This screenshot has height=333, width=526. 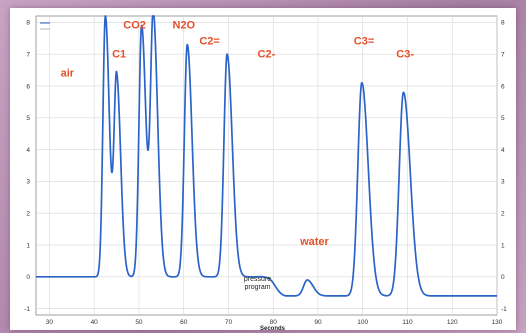 What do you see at coordinates (184, 322) in the screenshot?
I see `x-tick-label: 60` at bounding box center [184, 322].